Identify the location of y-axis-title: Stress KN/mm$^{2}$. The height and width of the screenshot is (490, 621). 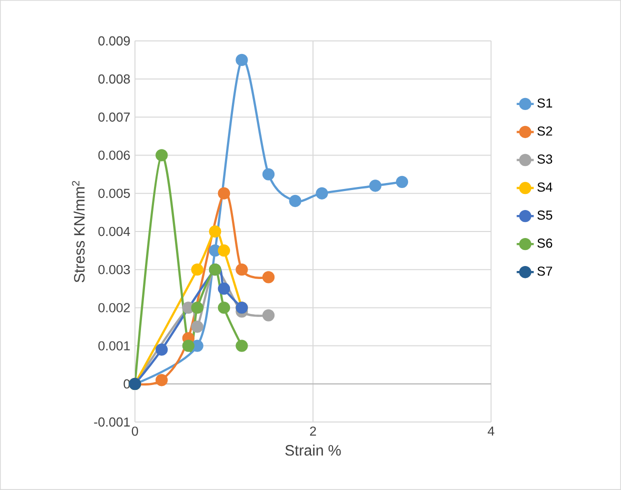
(78, 231).